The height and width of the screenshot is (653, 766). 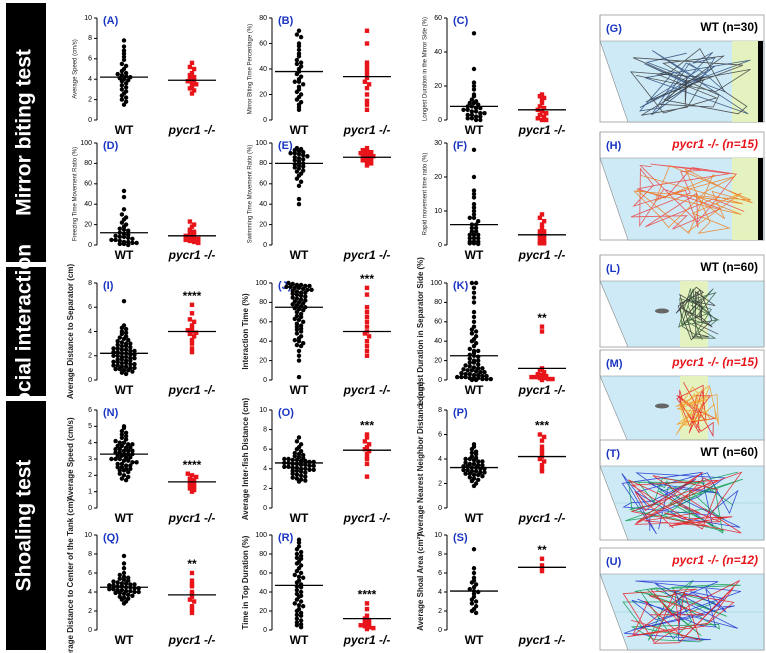 What do you see at coordinates (613, 454) in the screenshot?
I see `tank-label: (T)` at bounding box center [613, 454].